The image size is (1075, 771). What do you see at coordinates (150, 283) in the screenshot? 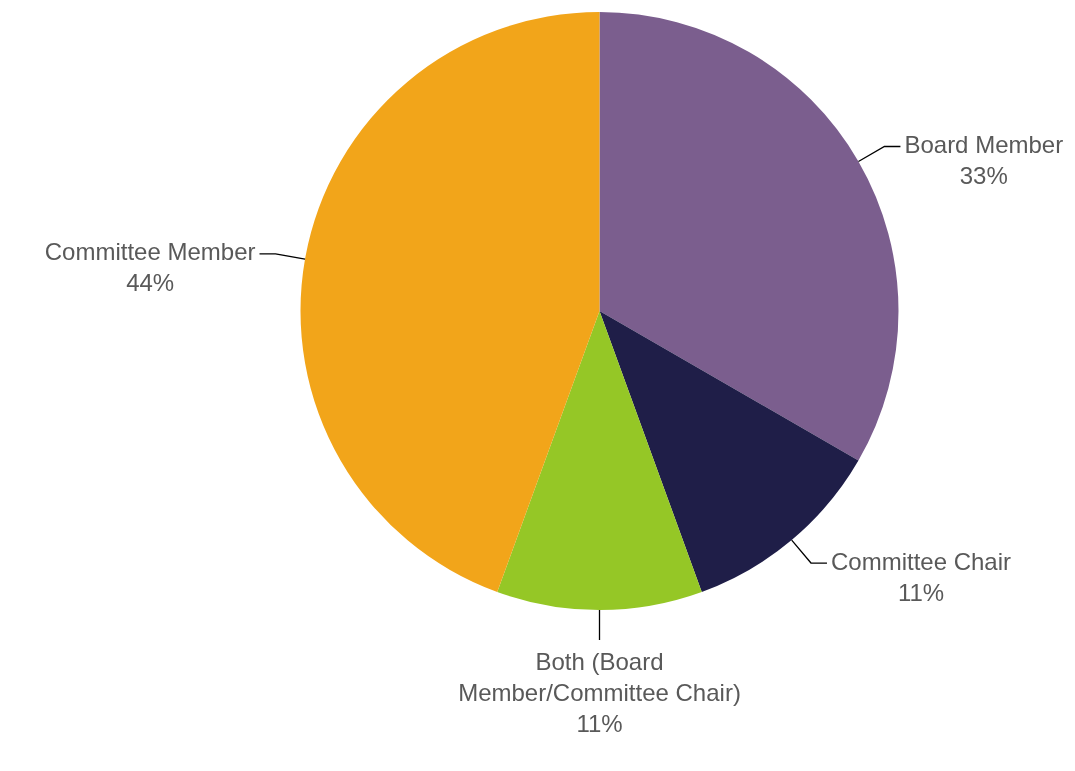
I see `data-label: 44%` at bounding box center [150, 283].